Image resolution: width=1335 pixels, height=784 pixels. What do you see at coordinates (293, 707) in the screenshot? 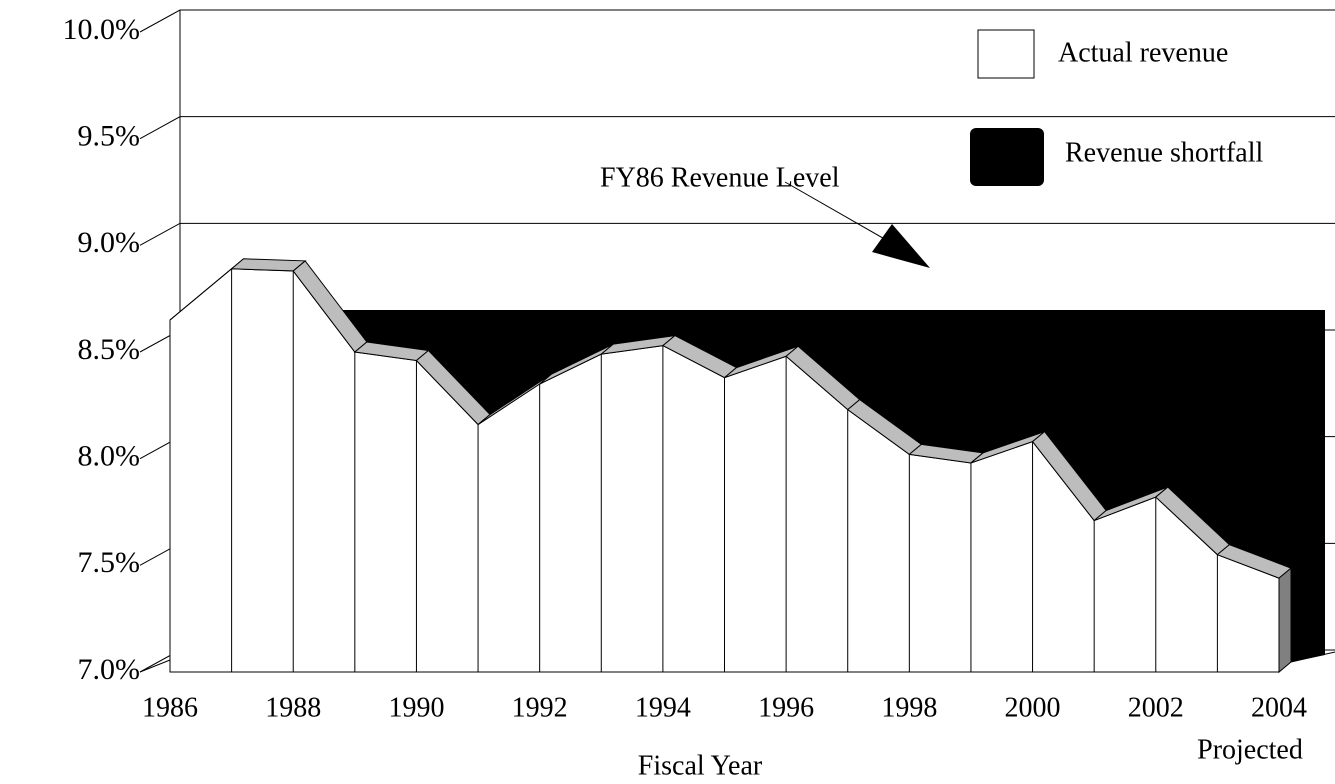
I see `x-tick-label: 1988` at bounding box center [293, 707].